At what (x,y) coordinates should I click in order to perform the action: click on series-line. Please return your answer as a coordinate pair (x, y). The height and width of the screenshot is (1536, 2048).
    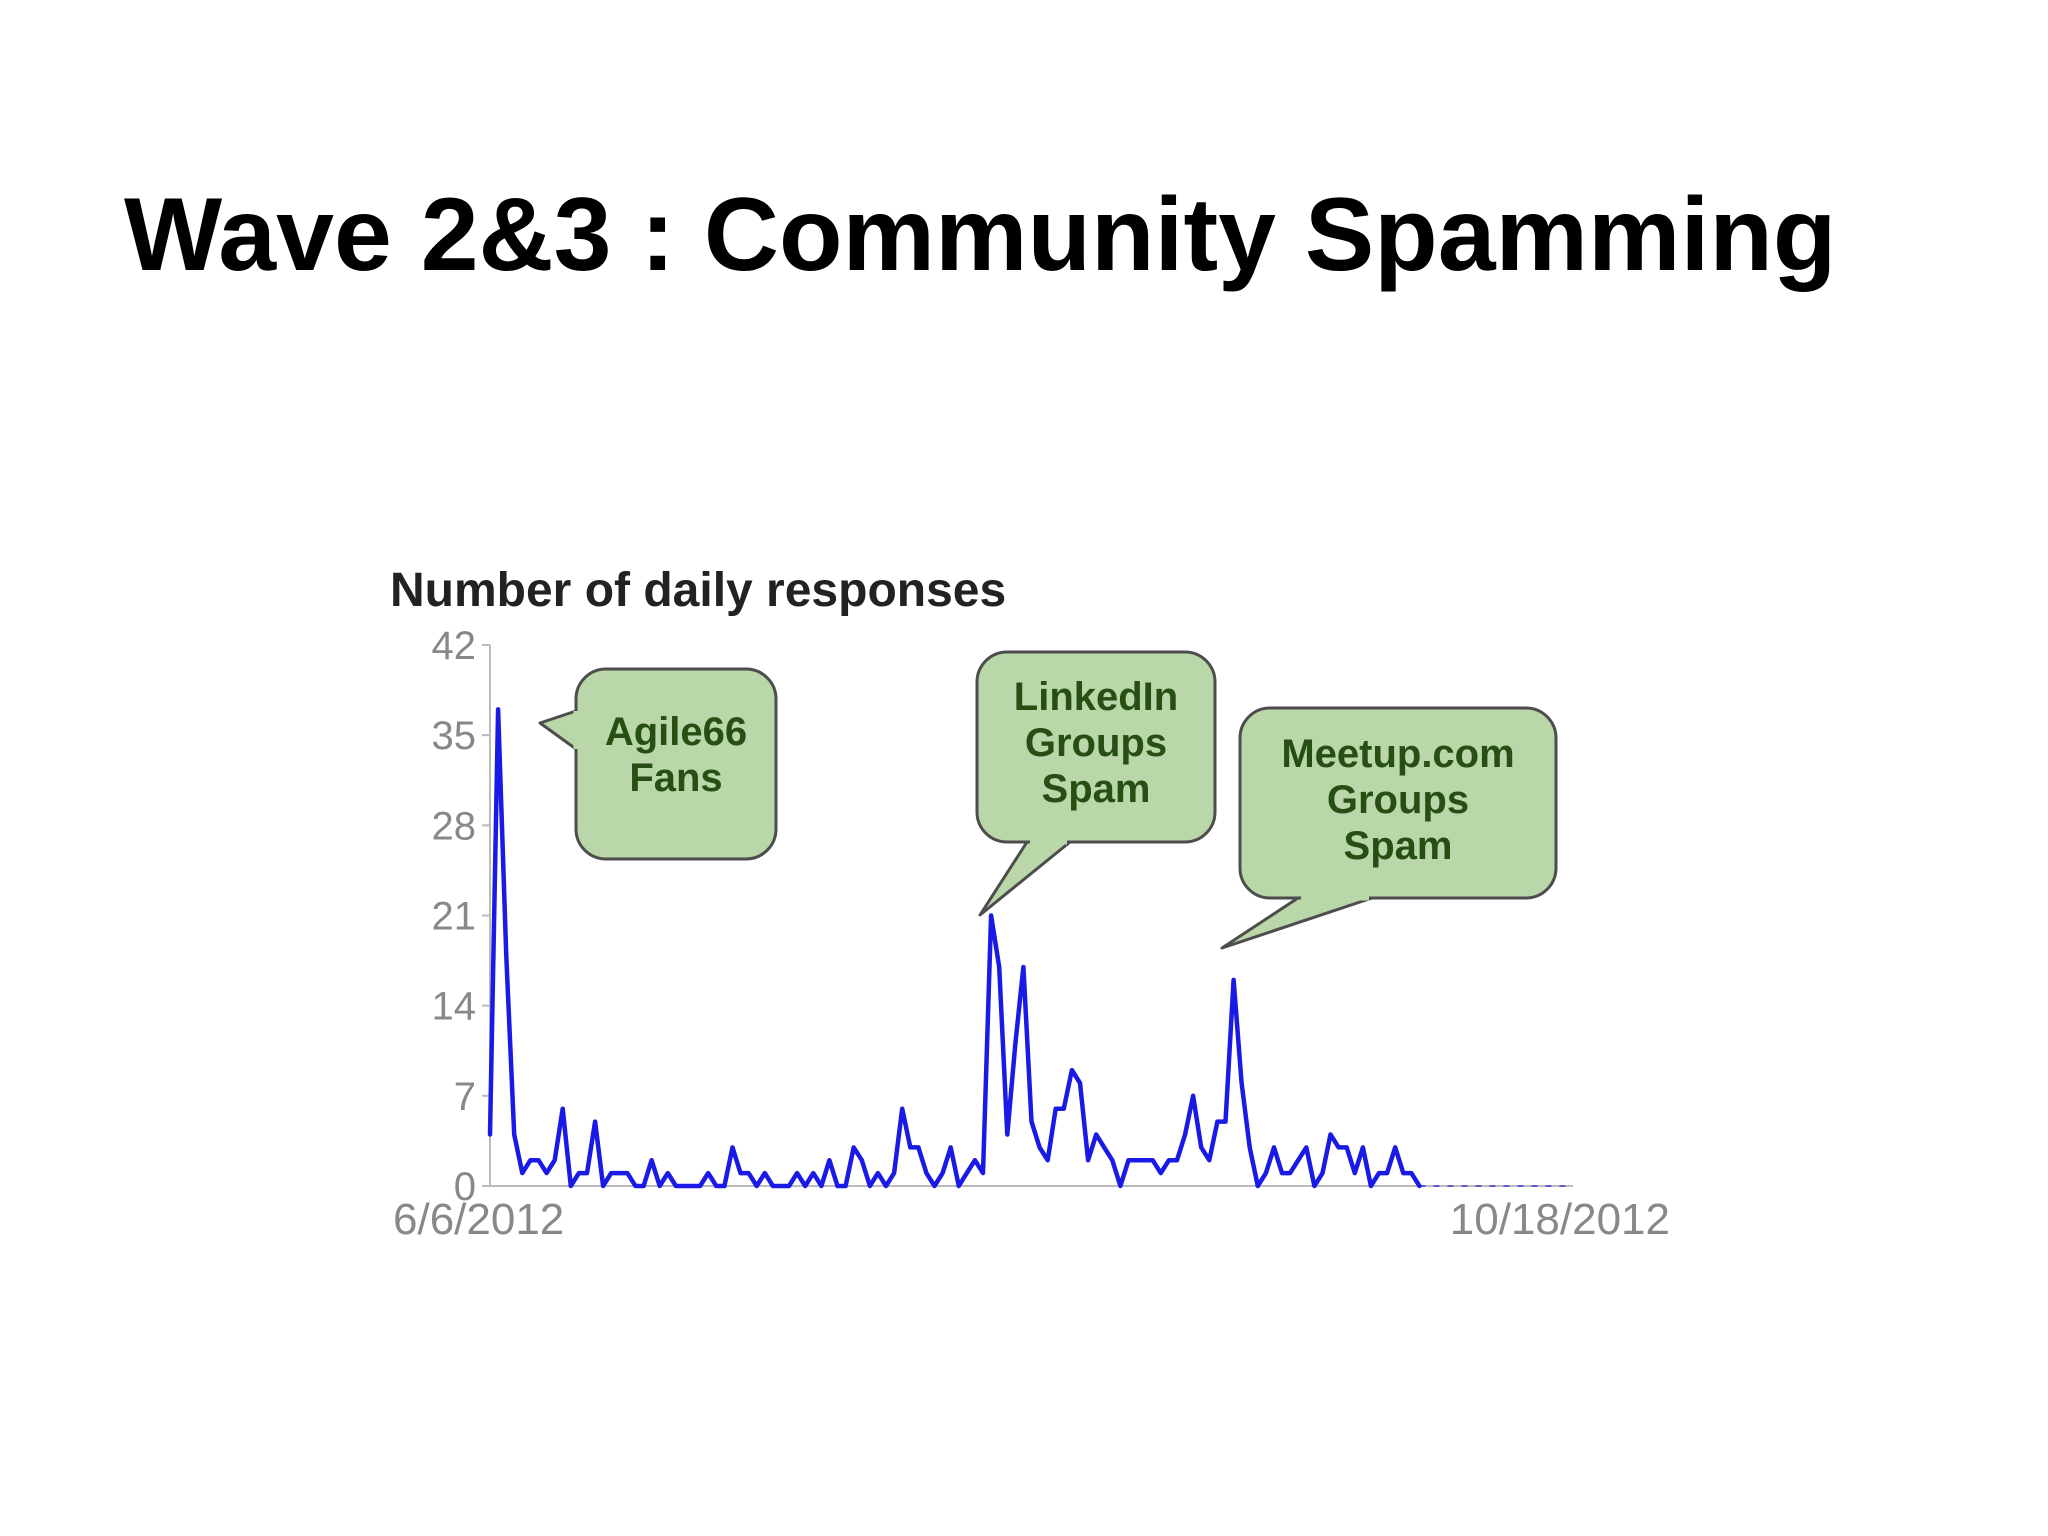
    Looking at the image, I should click on (954, 948).